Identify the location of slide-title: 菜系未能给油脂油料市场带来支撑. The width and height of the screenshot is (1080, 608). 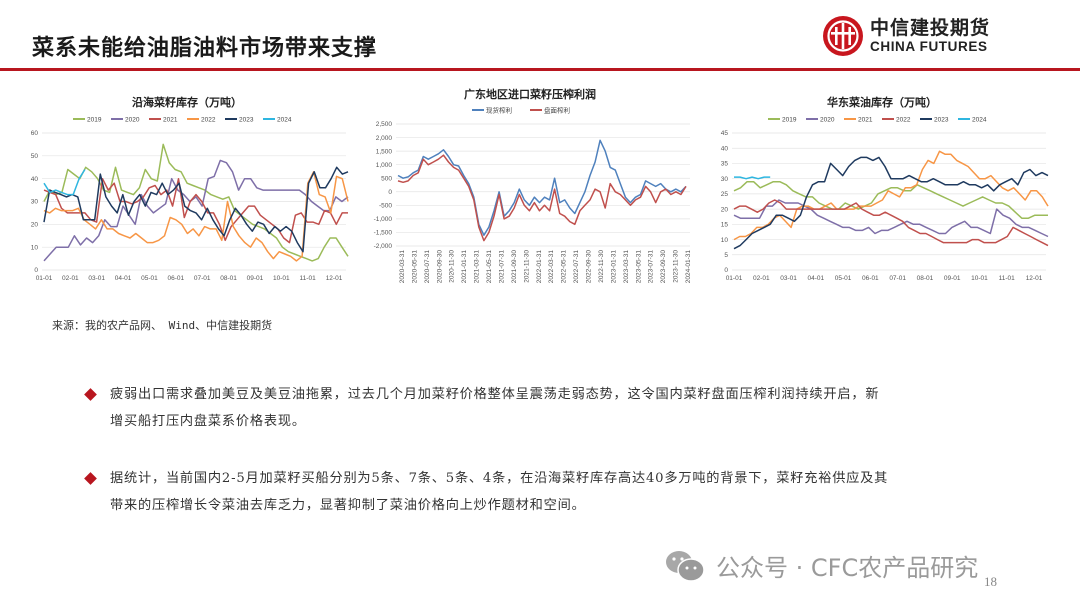
(205, 48).